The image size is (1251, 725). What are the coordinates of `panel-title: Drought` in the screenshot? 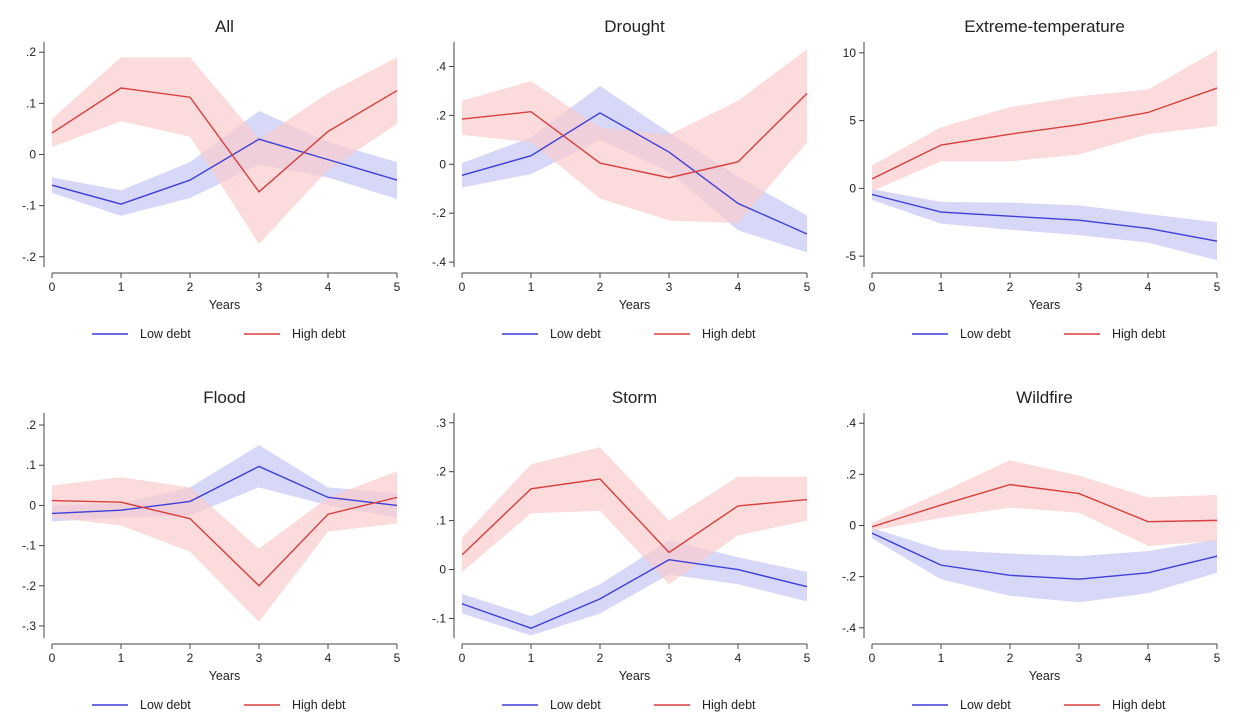 It's located at (634, 26).